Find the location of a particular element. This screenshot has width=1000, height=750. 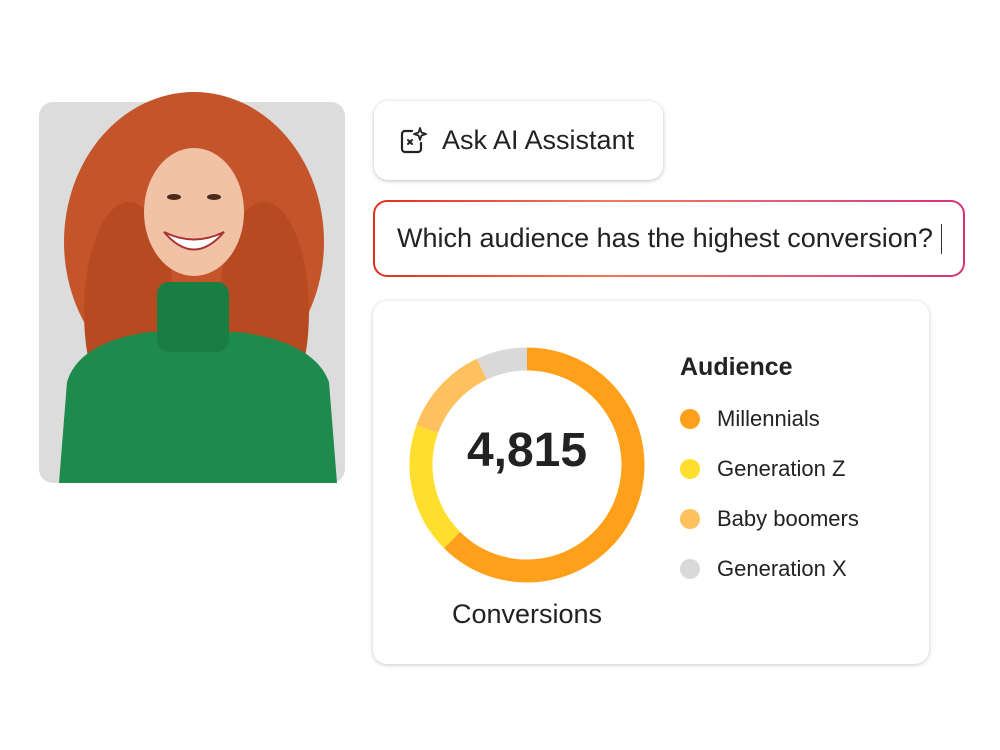

person-illustration is located at coordinates (198, 287).